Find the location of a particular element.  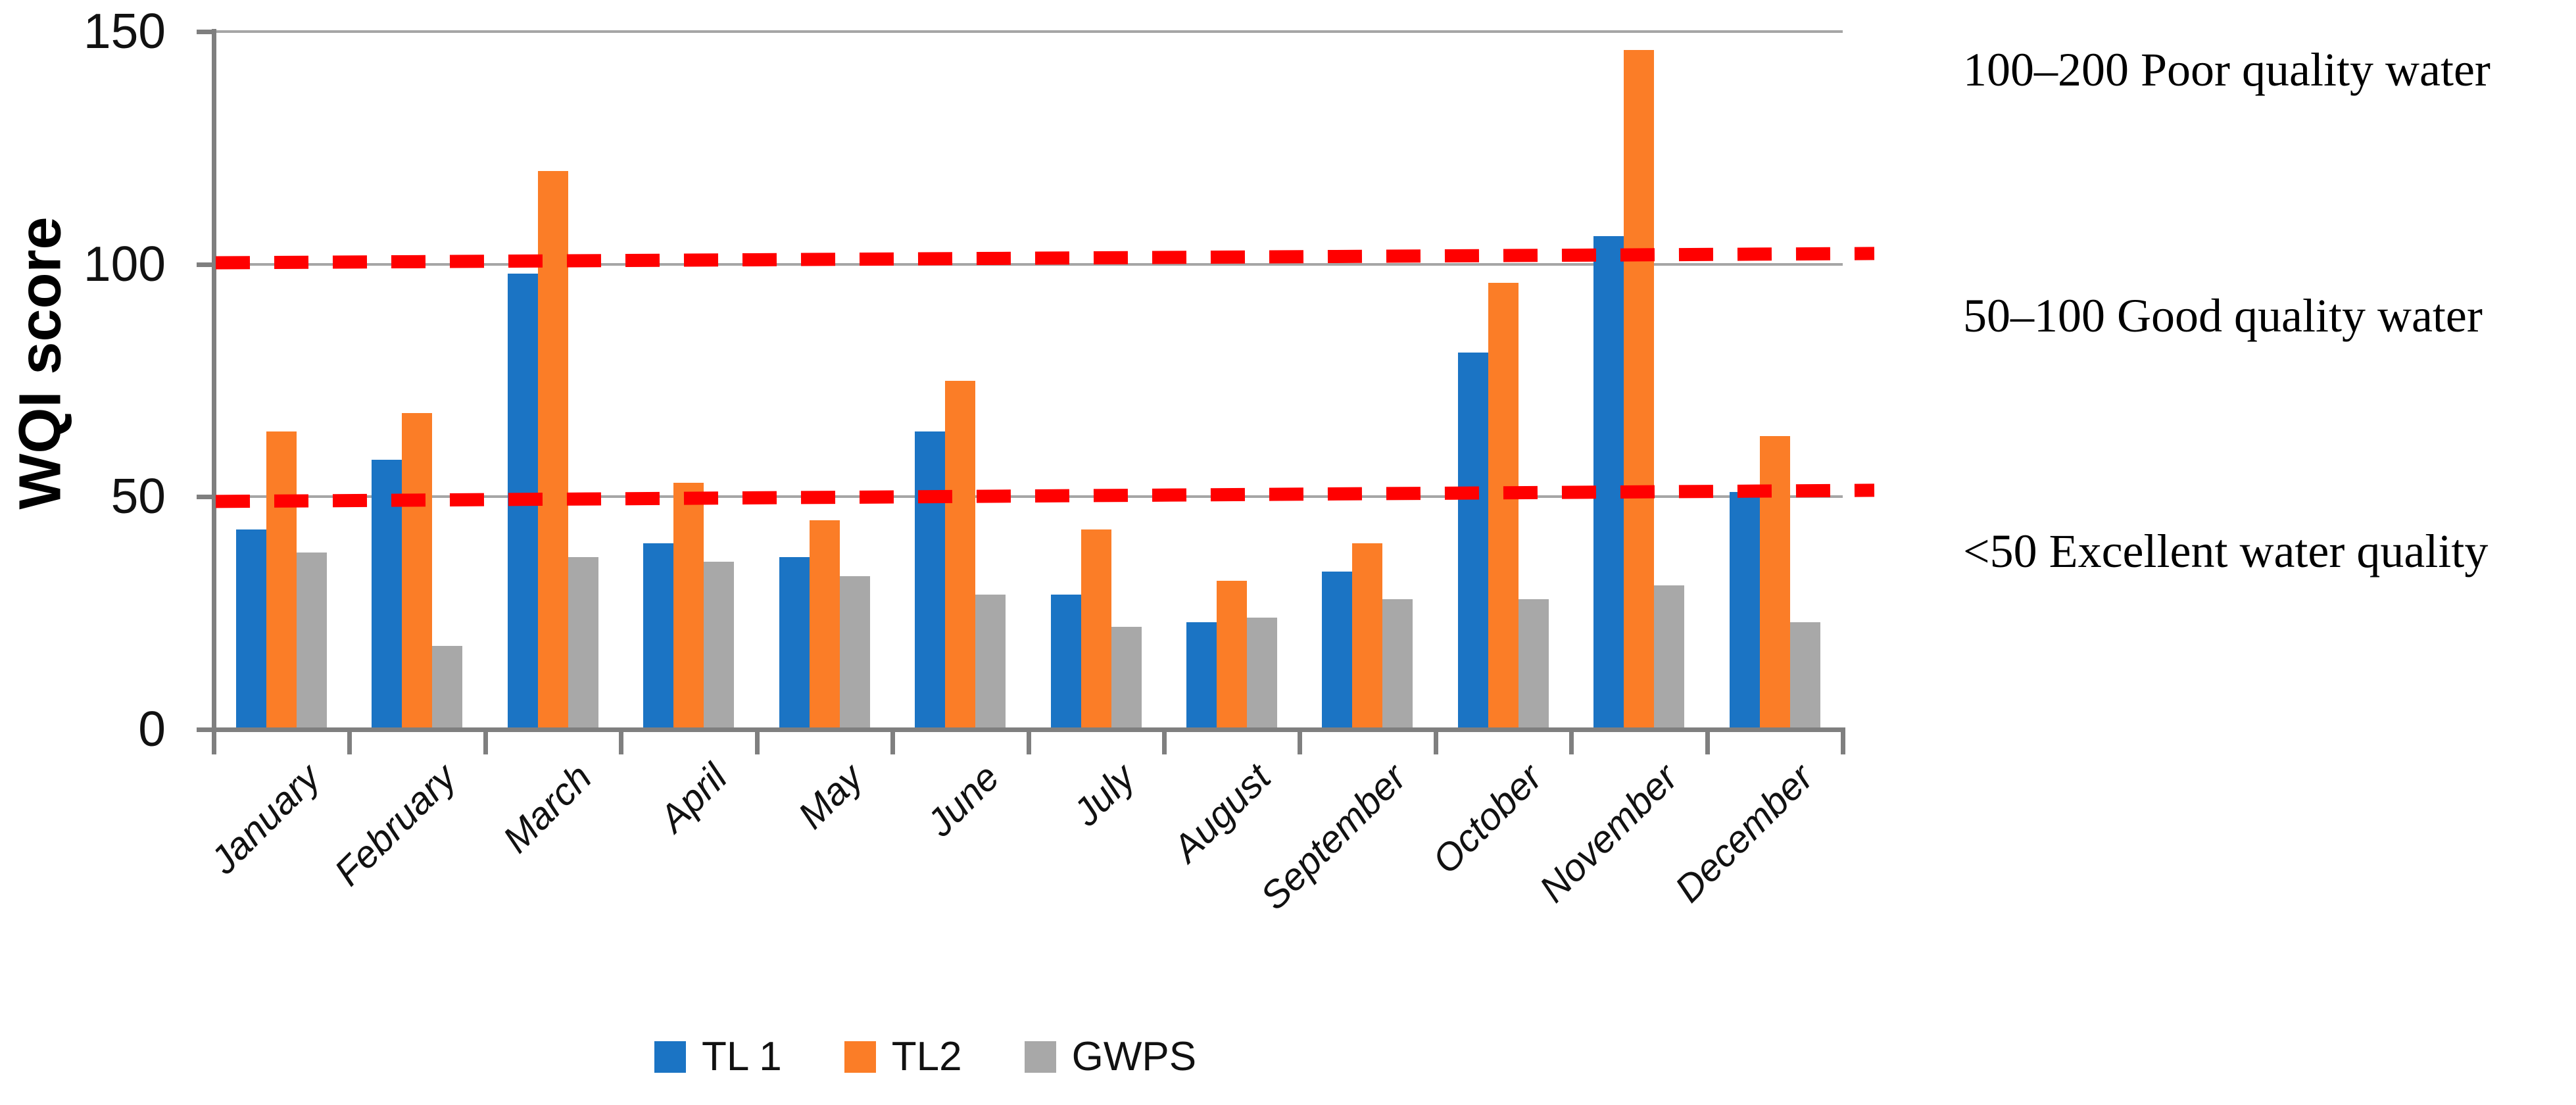

bar-gwps-may is located at coordinates (854, 652).